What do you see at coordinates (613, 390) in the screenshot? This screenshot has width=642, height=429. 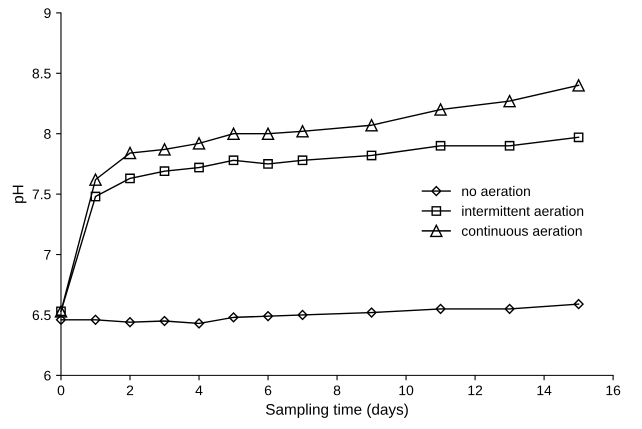 I see `x-tick-label: 16` at bounding box center [613, 390].